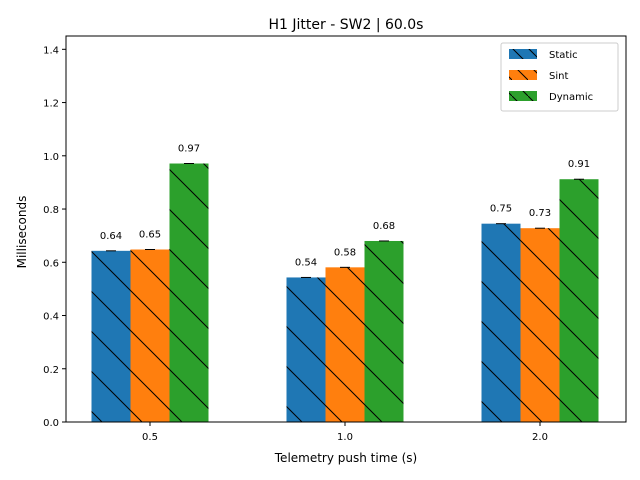 The width and height of the screenshot is (640, 480). I want to click on y-tick-label: 1.4, so click(51, 50).